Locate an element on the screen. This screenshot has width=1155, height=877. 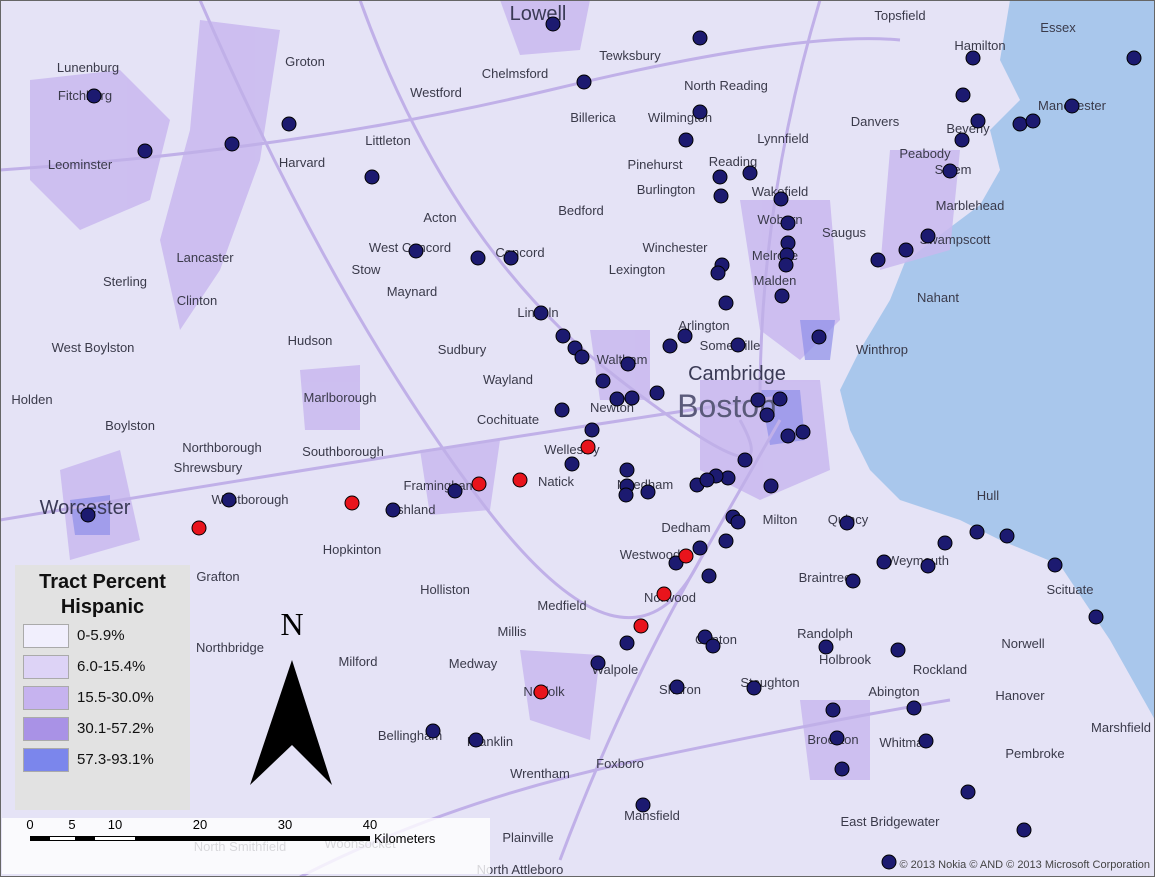
place-label: Hanover is located at coordinates (1020, 695).